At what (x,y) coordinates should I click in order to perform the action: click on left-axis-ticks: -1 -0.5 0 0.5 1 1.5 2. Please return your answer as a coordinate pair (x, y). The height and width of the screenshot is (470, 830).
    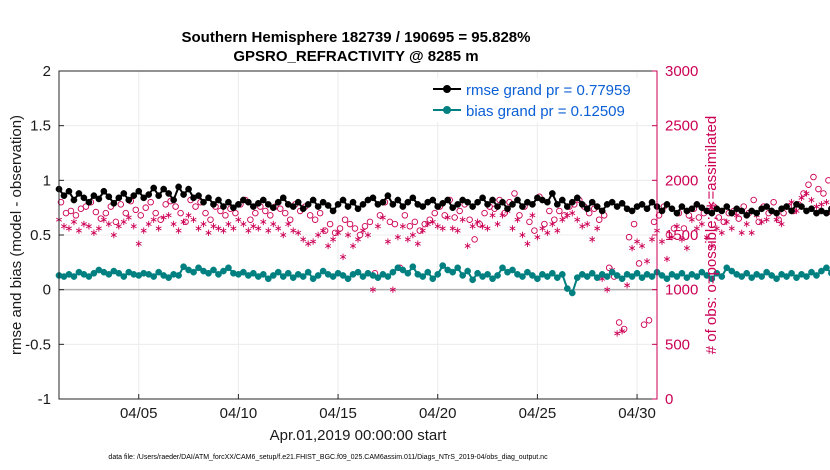
    Looking at the image, I should click on (44, 235).